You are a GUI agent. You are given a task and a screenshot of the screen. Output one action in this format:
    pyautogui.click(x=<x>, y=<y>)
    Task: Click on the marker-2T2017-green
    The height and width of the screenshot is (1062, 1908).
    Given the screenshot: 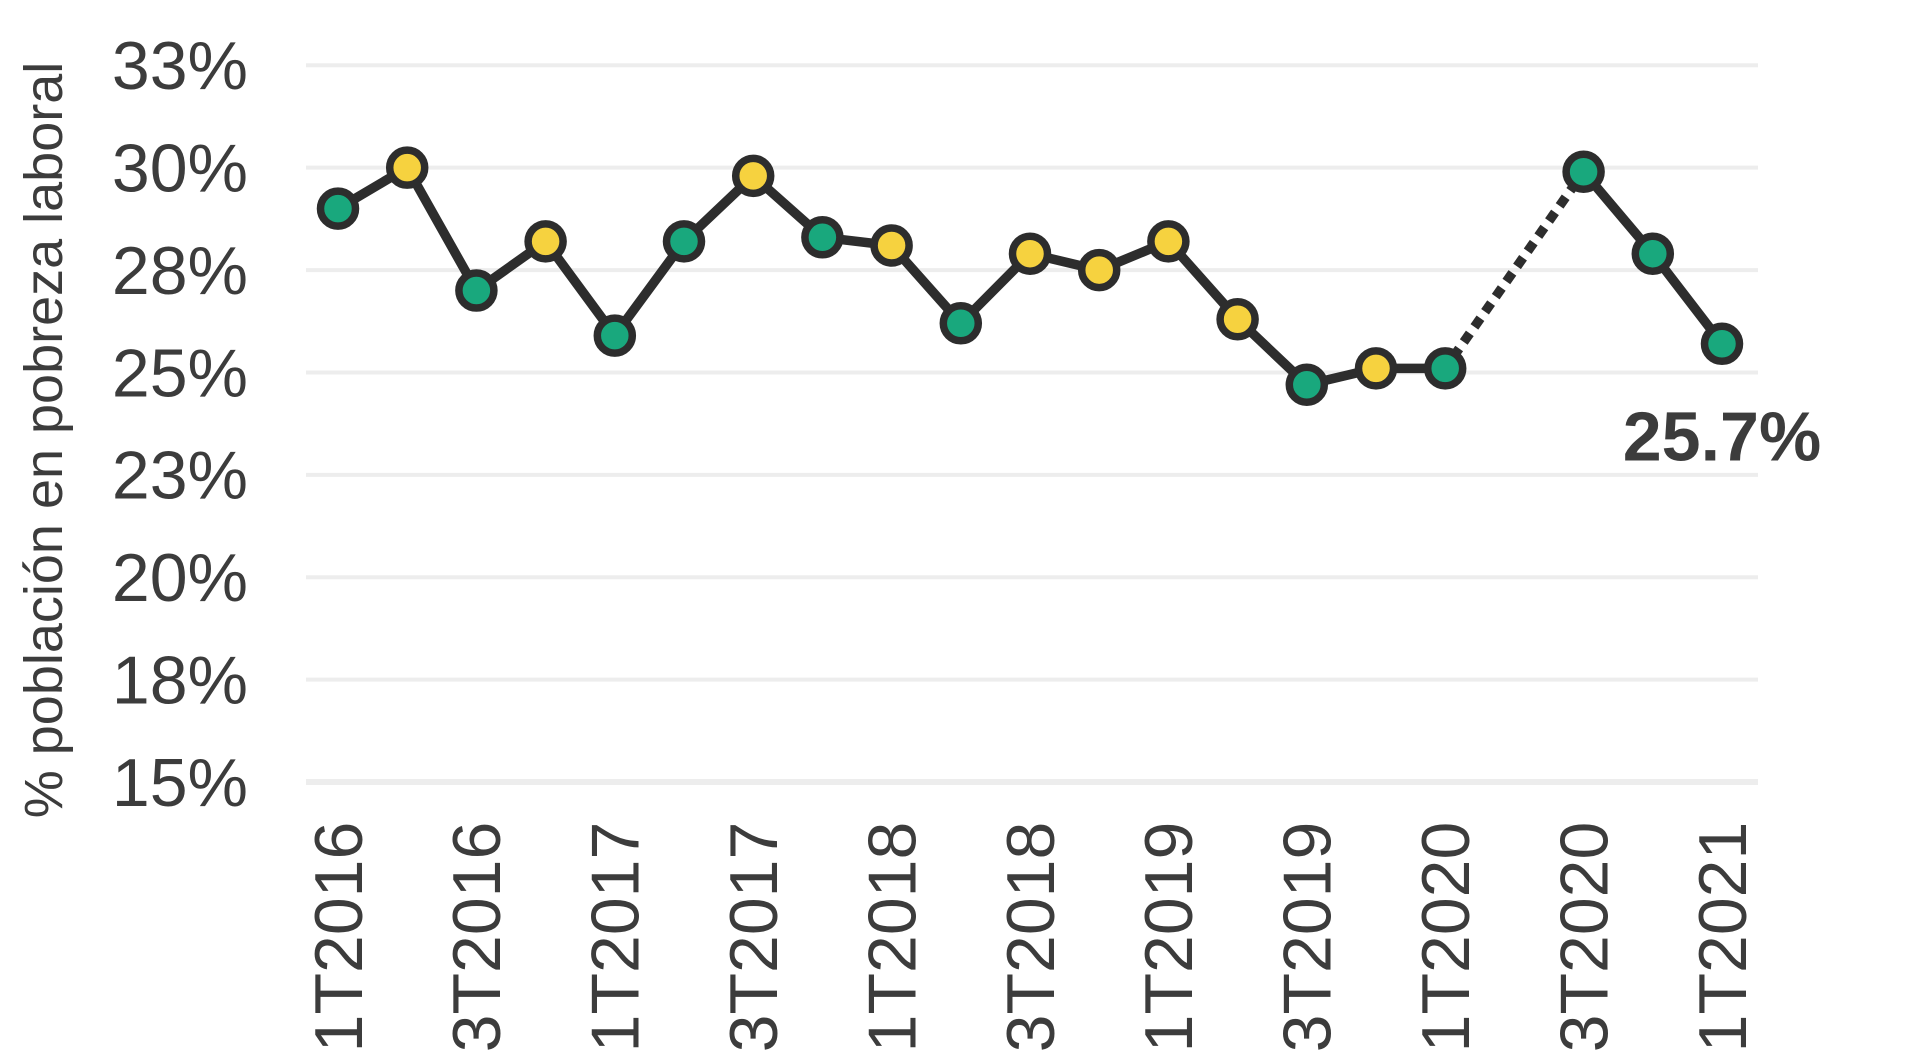 What is the action you would take?
    pyautogui.click(x=684, y=241)
    